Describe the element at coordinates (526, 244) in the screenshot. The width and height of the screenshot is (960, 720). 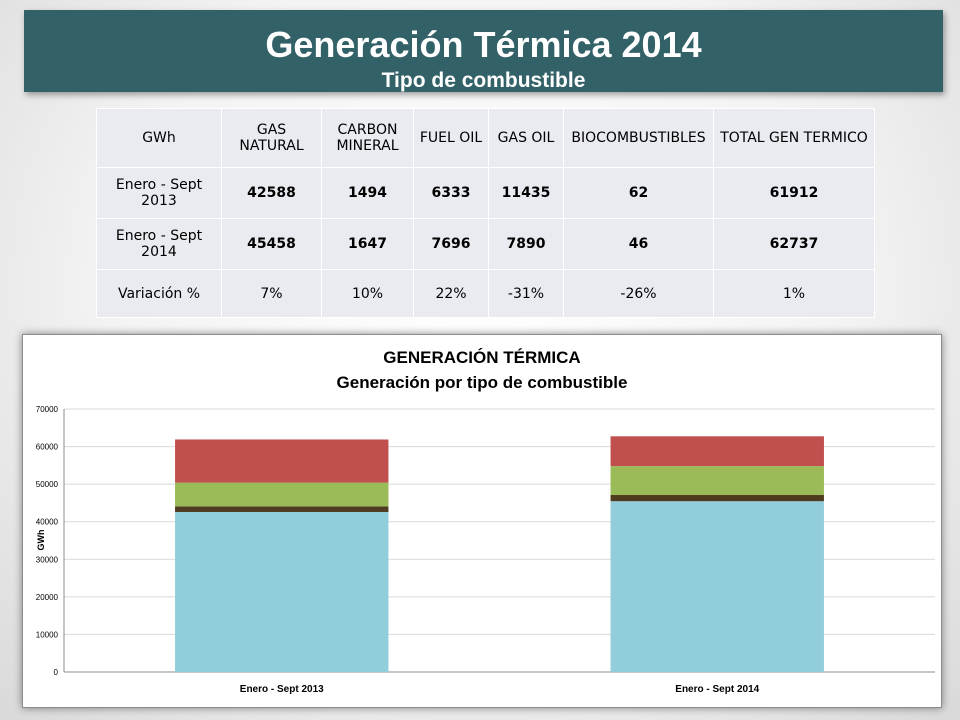
I see `table-cell: 7890` at that location.